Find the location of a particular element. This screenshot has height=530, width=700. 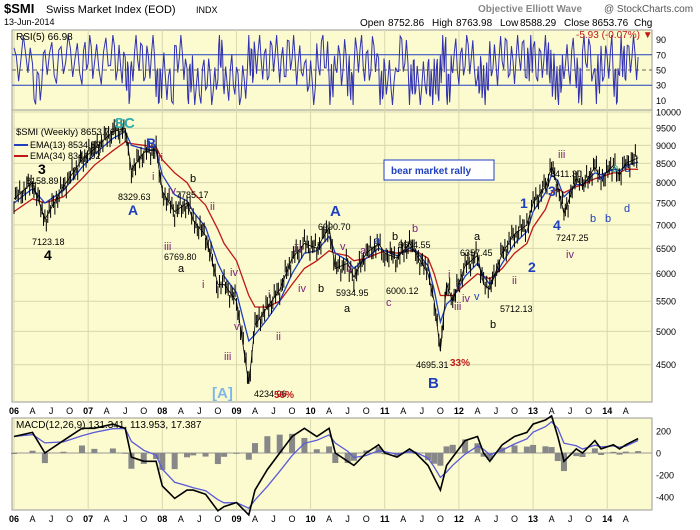

annot-i-a: i is located at coordinates (153, 177).